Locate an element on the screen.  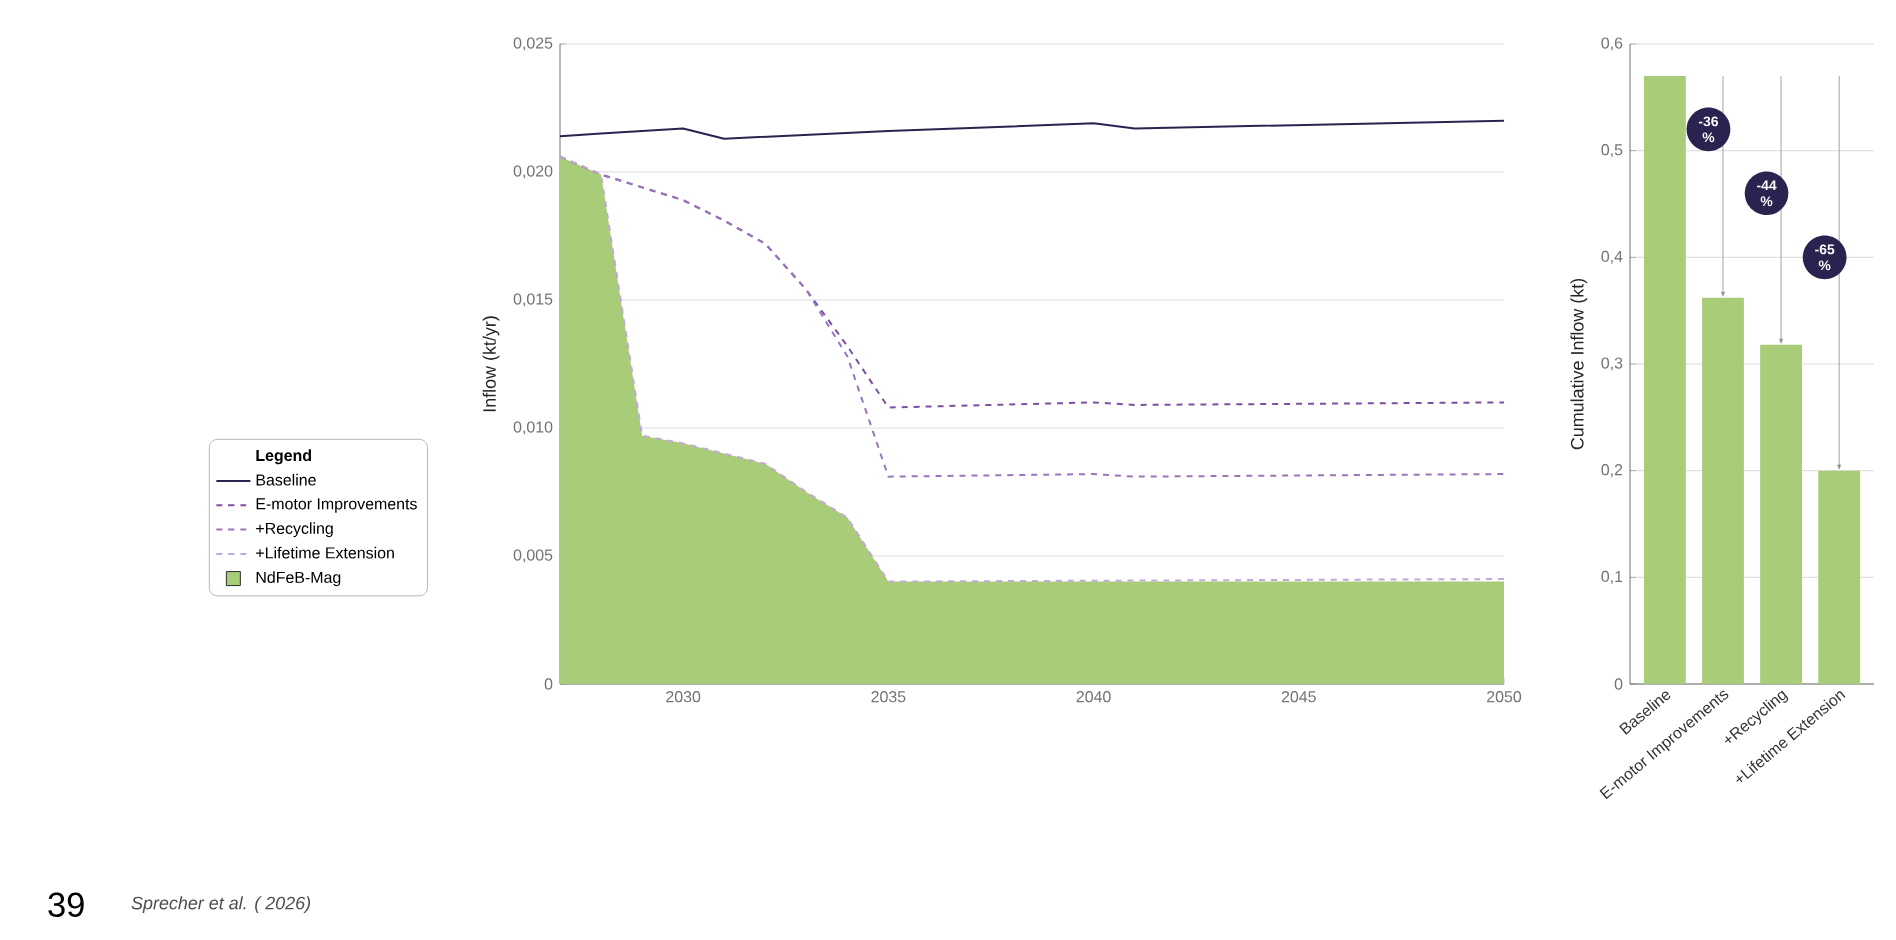
text: Sprecher et al. ( 2026) is located at coordinates (221, 904).